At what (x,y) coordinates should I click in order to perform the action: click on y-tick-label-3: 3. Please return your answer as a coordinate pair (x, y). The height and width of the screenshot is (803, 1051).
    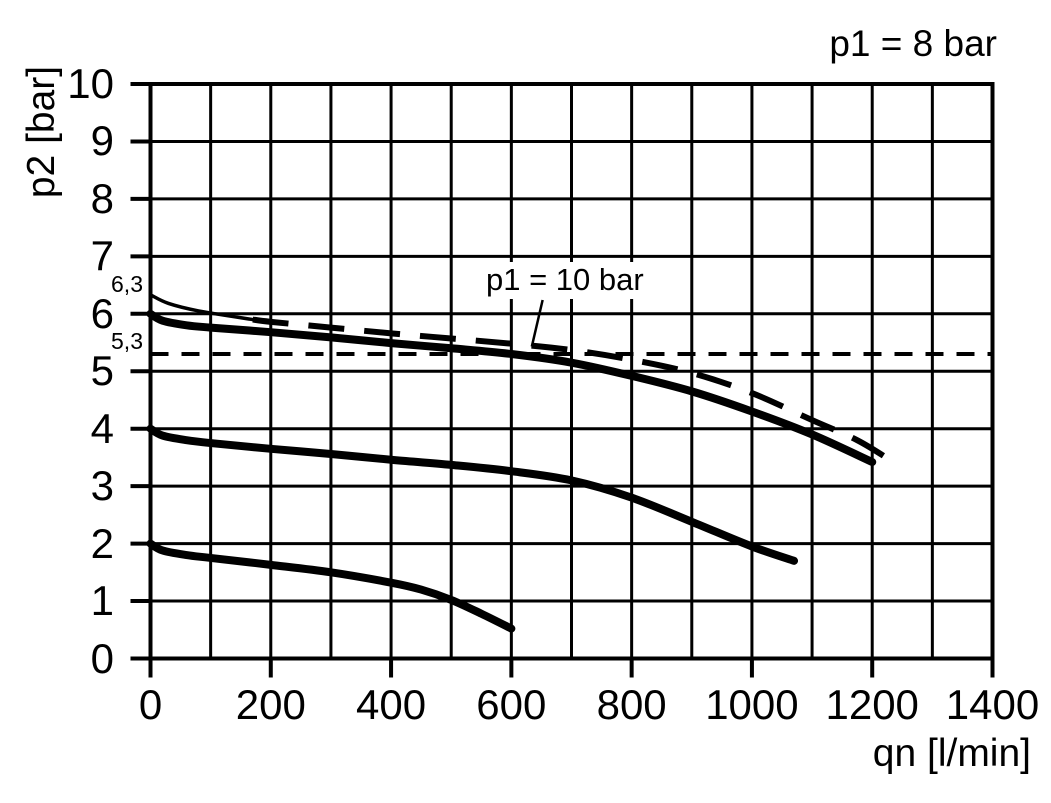
    Looking at the image, I should click on (102, 486).